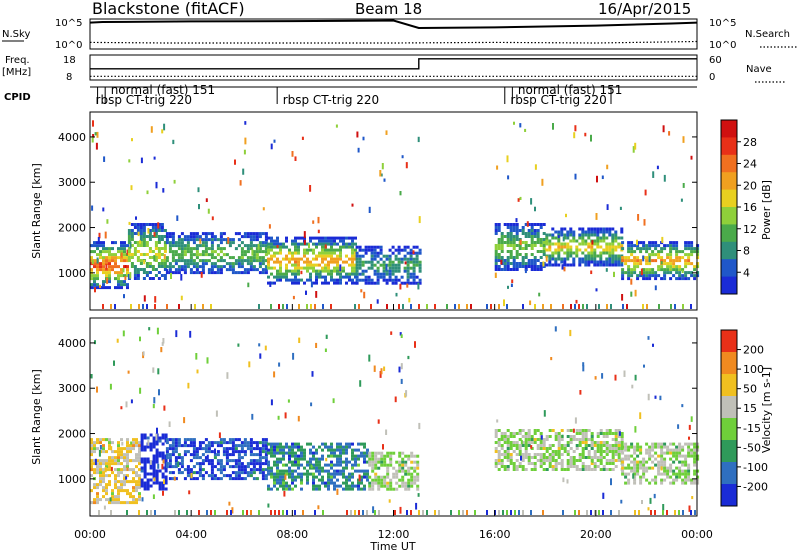  What do you see at coordinates (623, 306) in the screenshot?
I see `power-ground-2010` at bounding box center [623, 306].